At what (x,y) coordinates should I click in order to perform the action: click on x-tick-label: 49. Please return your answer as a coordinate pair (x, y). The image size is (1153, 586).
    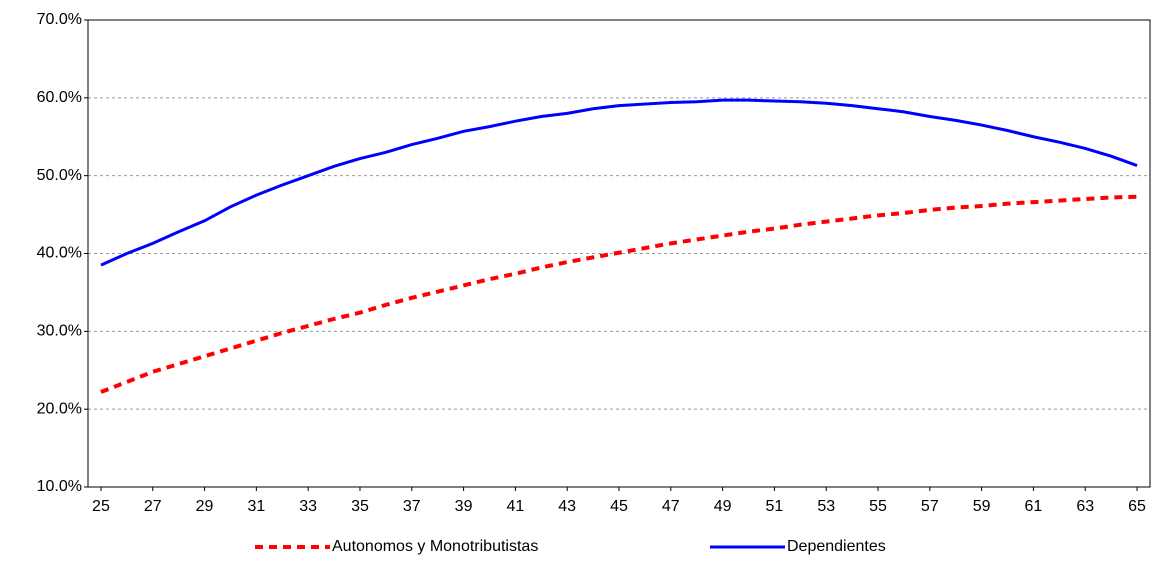
    Looking at the image, I should click on (723, 506).